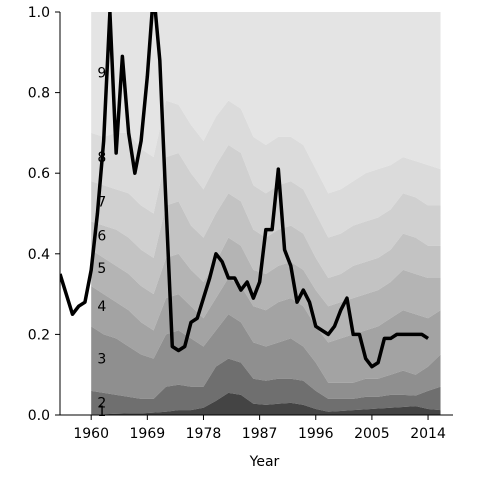 This screenshot has width=480, height=480. I want to click on y-tick-label: 0.8, so click(39, 94).